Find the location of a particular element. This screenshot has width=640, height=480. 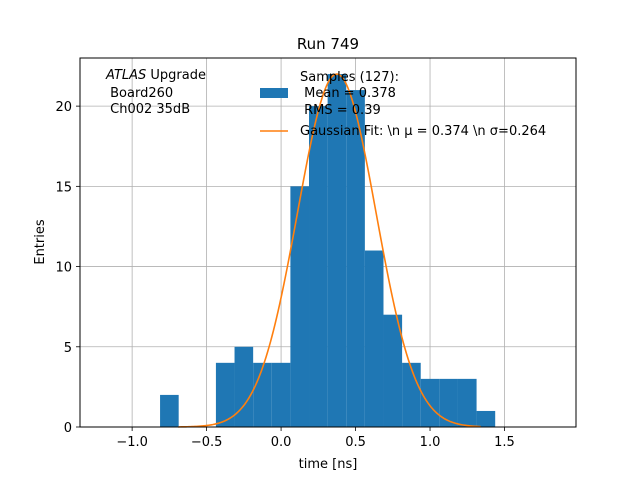

annotation-rest: Upgrade is located at coordinates (176, 75).